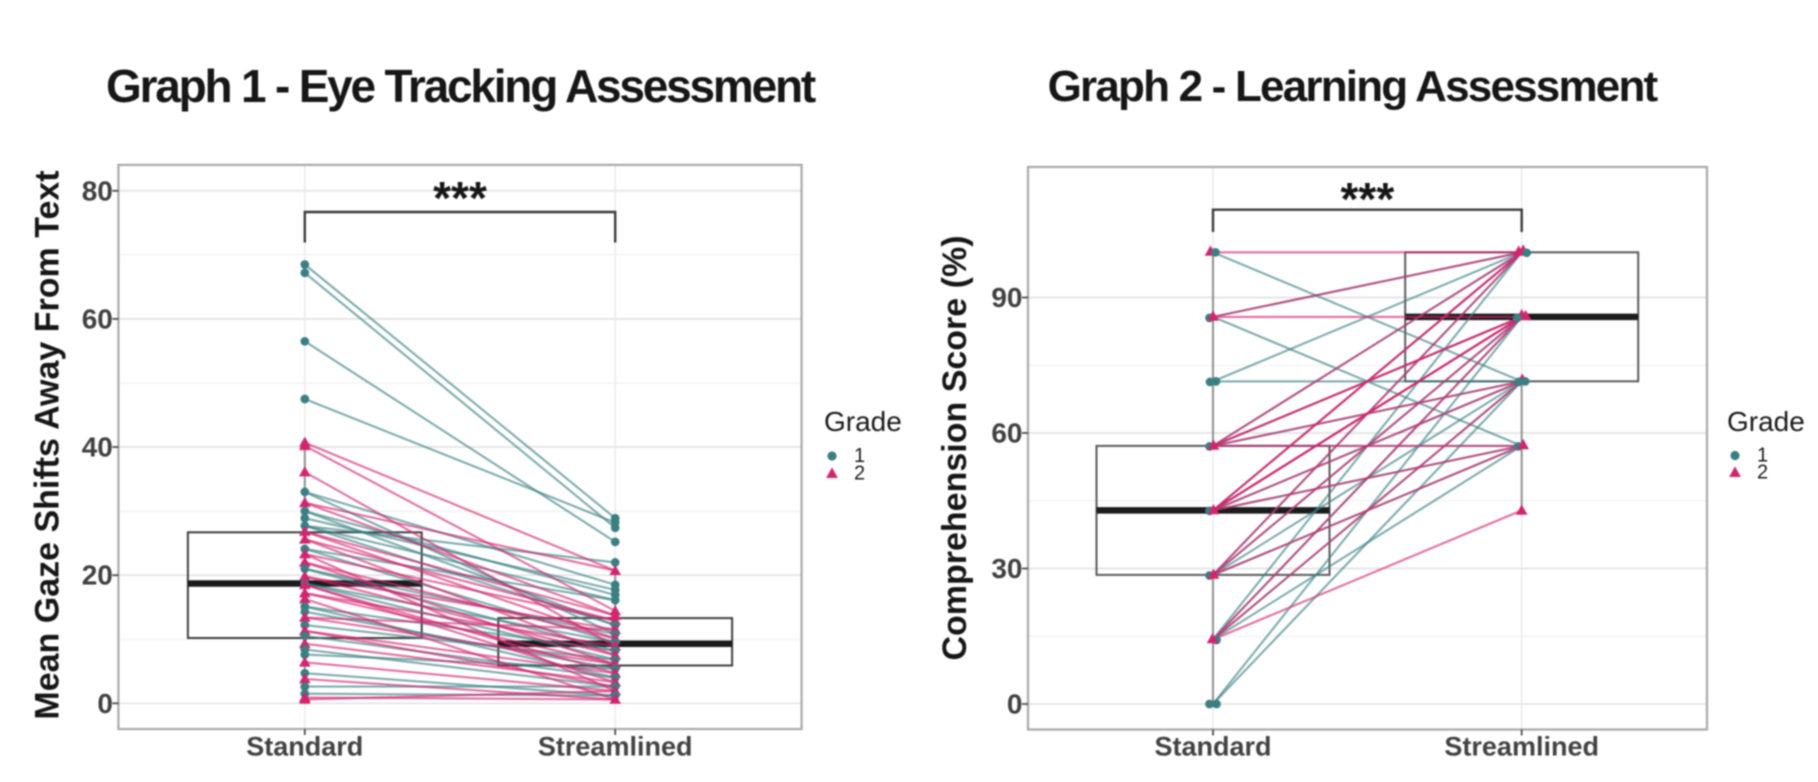 The width and height of the screenshot is (1818, 782). I want to click on svg-text: 80, so click(97, 190).